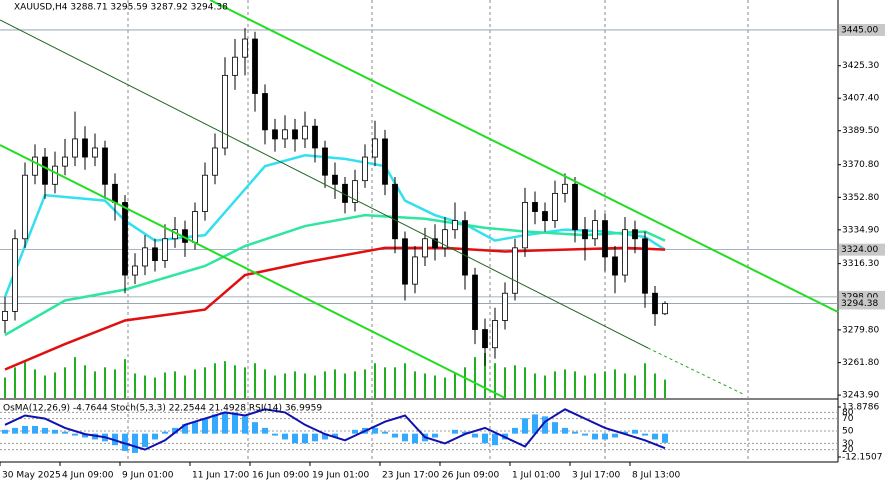 This screenshot has height=487, width=885. I want to click on y2-tick-label: -12.1507, so click(862, 458).